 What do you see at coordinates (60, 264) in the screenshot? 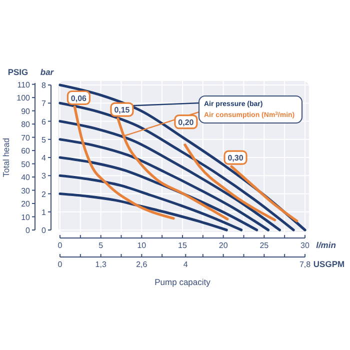
I see `x2-tick-label: 0` at bounding box center [60, 264].